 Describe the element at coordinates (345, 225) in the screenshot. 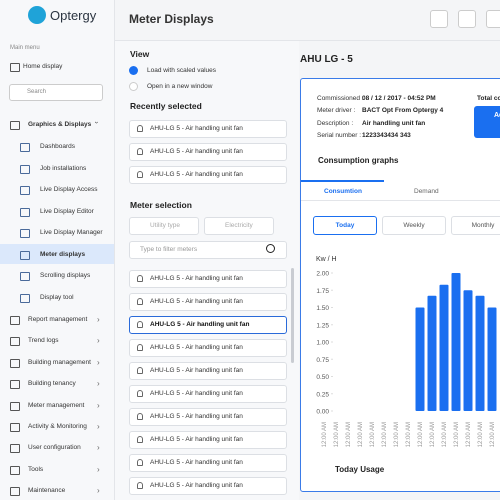

I see `range-button: Today` at that location.